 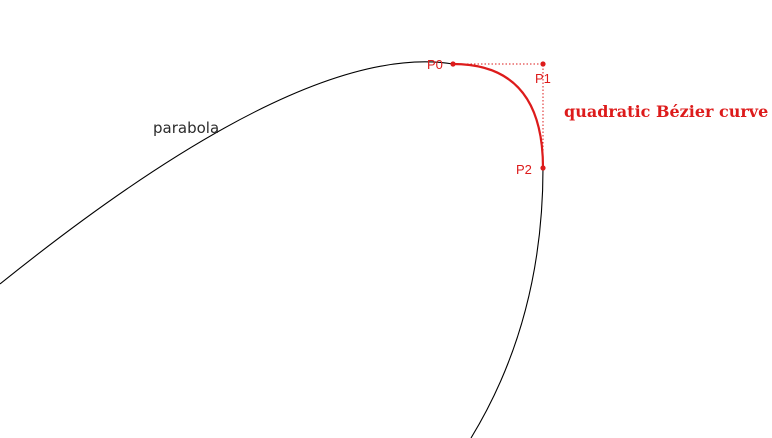 What do you see at coordinates (666, 111) in the screenshot?
I see `label-bezier: quadratic Bézier curve` at bounding box center [666, 111].